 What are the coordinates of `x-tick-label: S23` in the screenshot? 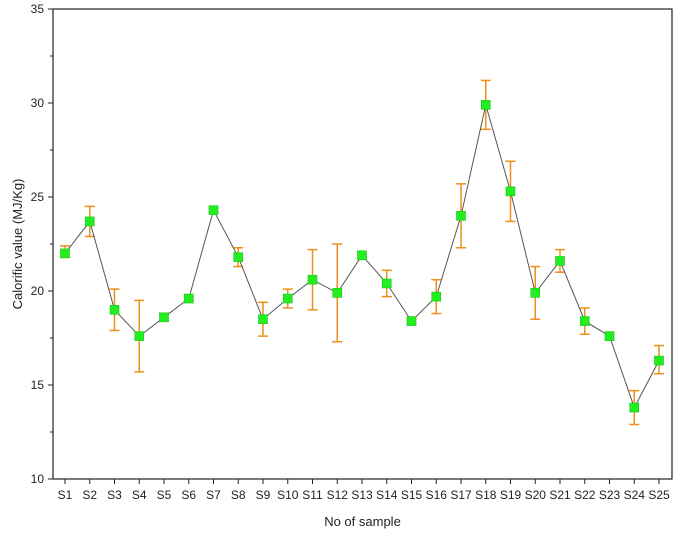 It's located at (610, 495).